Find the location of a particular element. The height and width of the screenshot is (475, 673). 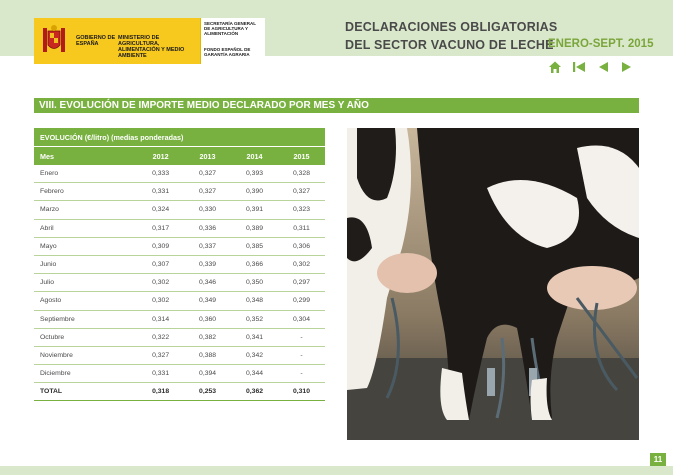

value-cell: 0,333 is located at coordinates (161, 174).